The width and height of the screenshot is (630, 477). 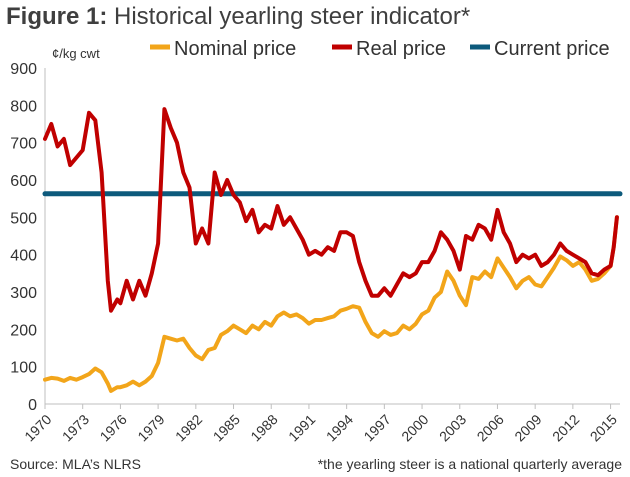 I want to click on y-tick-label: 400, so click(x=23, y=256).